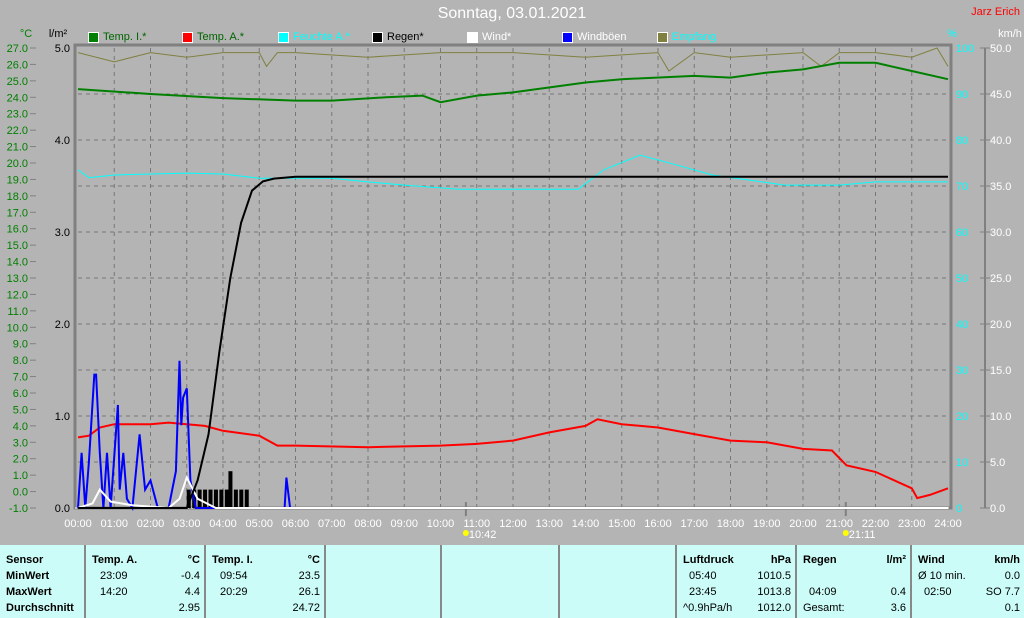  I want to click on avg-value: 2.95, so click(189, 608).